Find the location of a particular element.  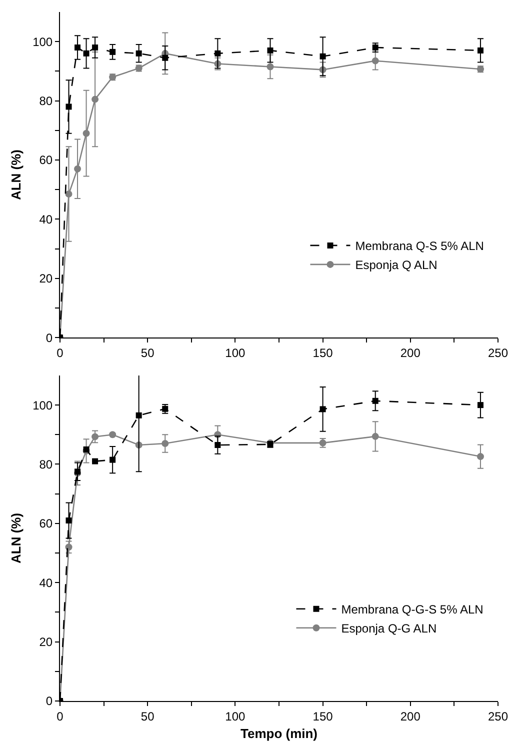

legend-label: Membrana Q-S 5% ALN is located at coordinates (419, 246).